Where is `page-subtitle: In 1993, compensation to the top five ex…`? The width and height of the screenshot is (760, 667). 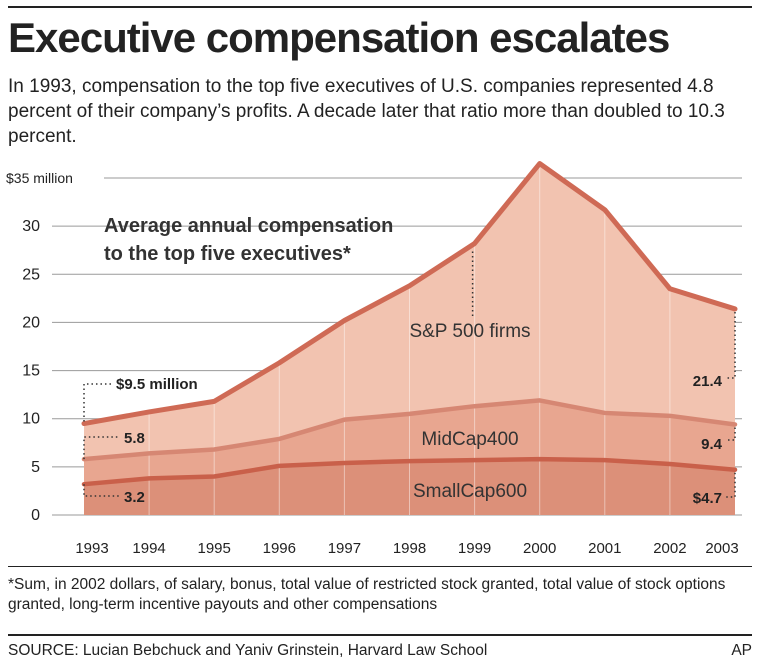
page-subtitle: In 1993, compensation to the top five ex… is located at coordinates (366, 111).